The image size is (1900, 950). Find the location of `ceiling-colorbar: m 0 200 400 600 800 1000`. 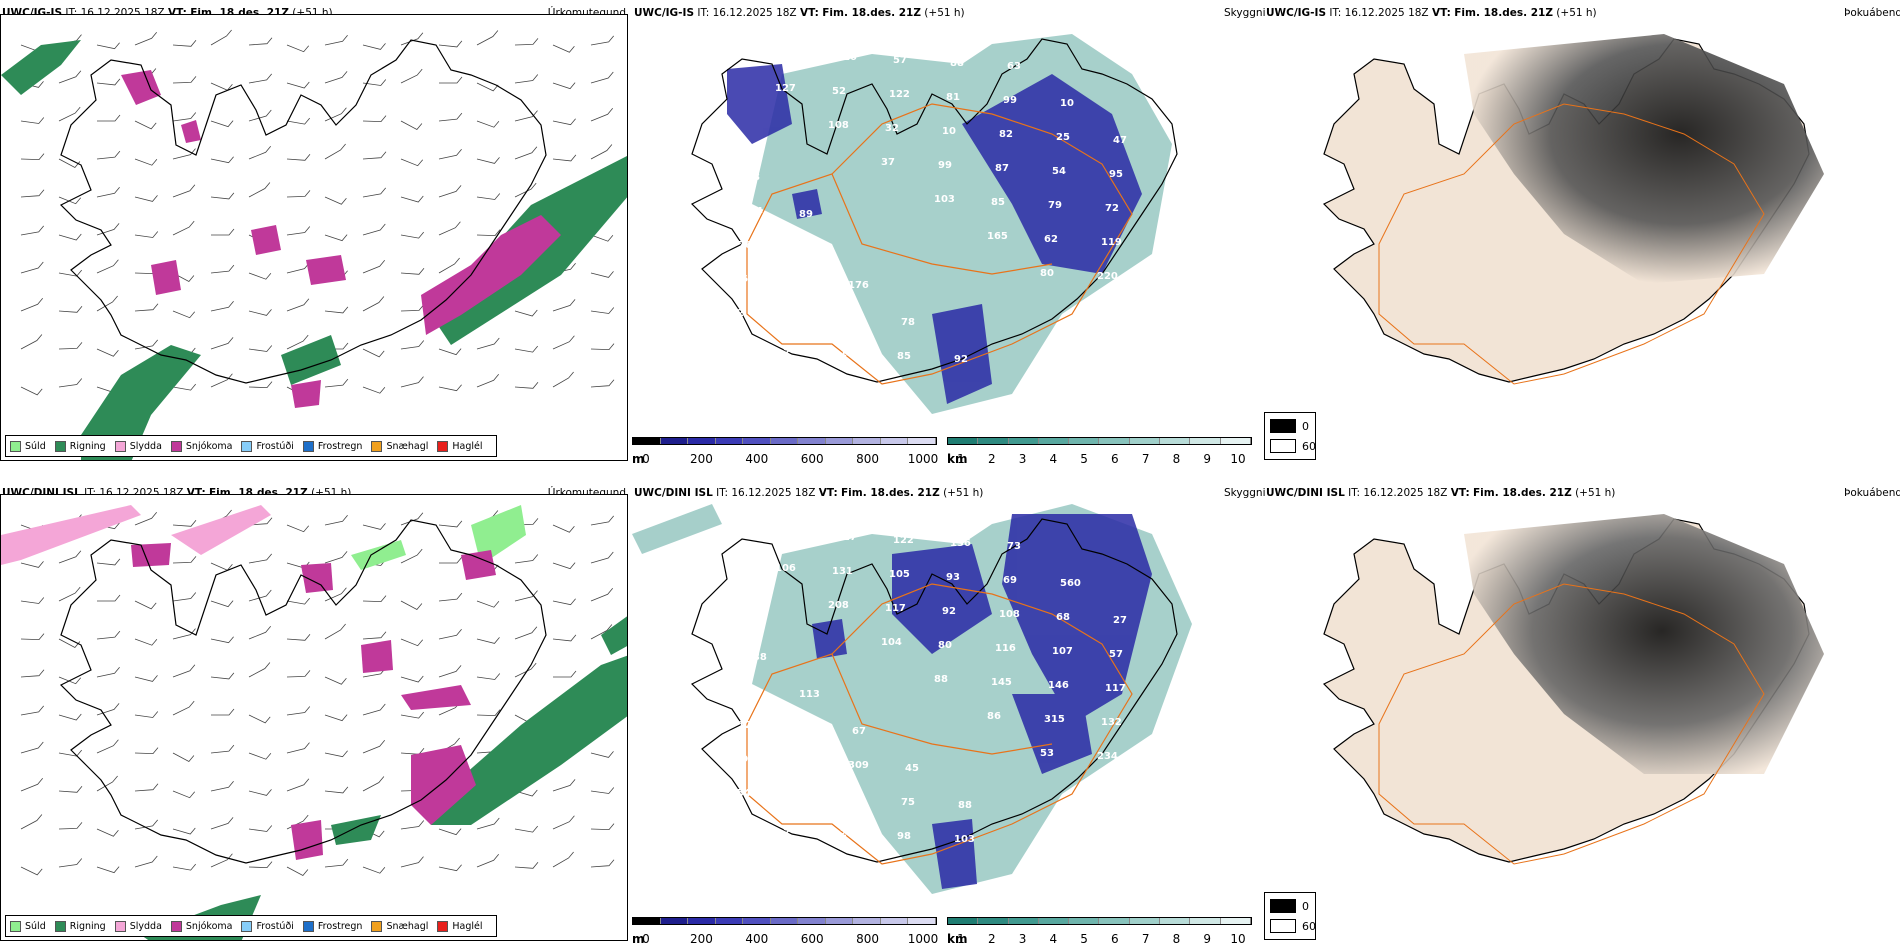

ceiling-colorbar: m 0 200 400 600 800 1000 is located at coordinates (785, 933).